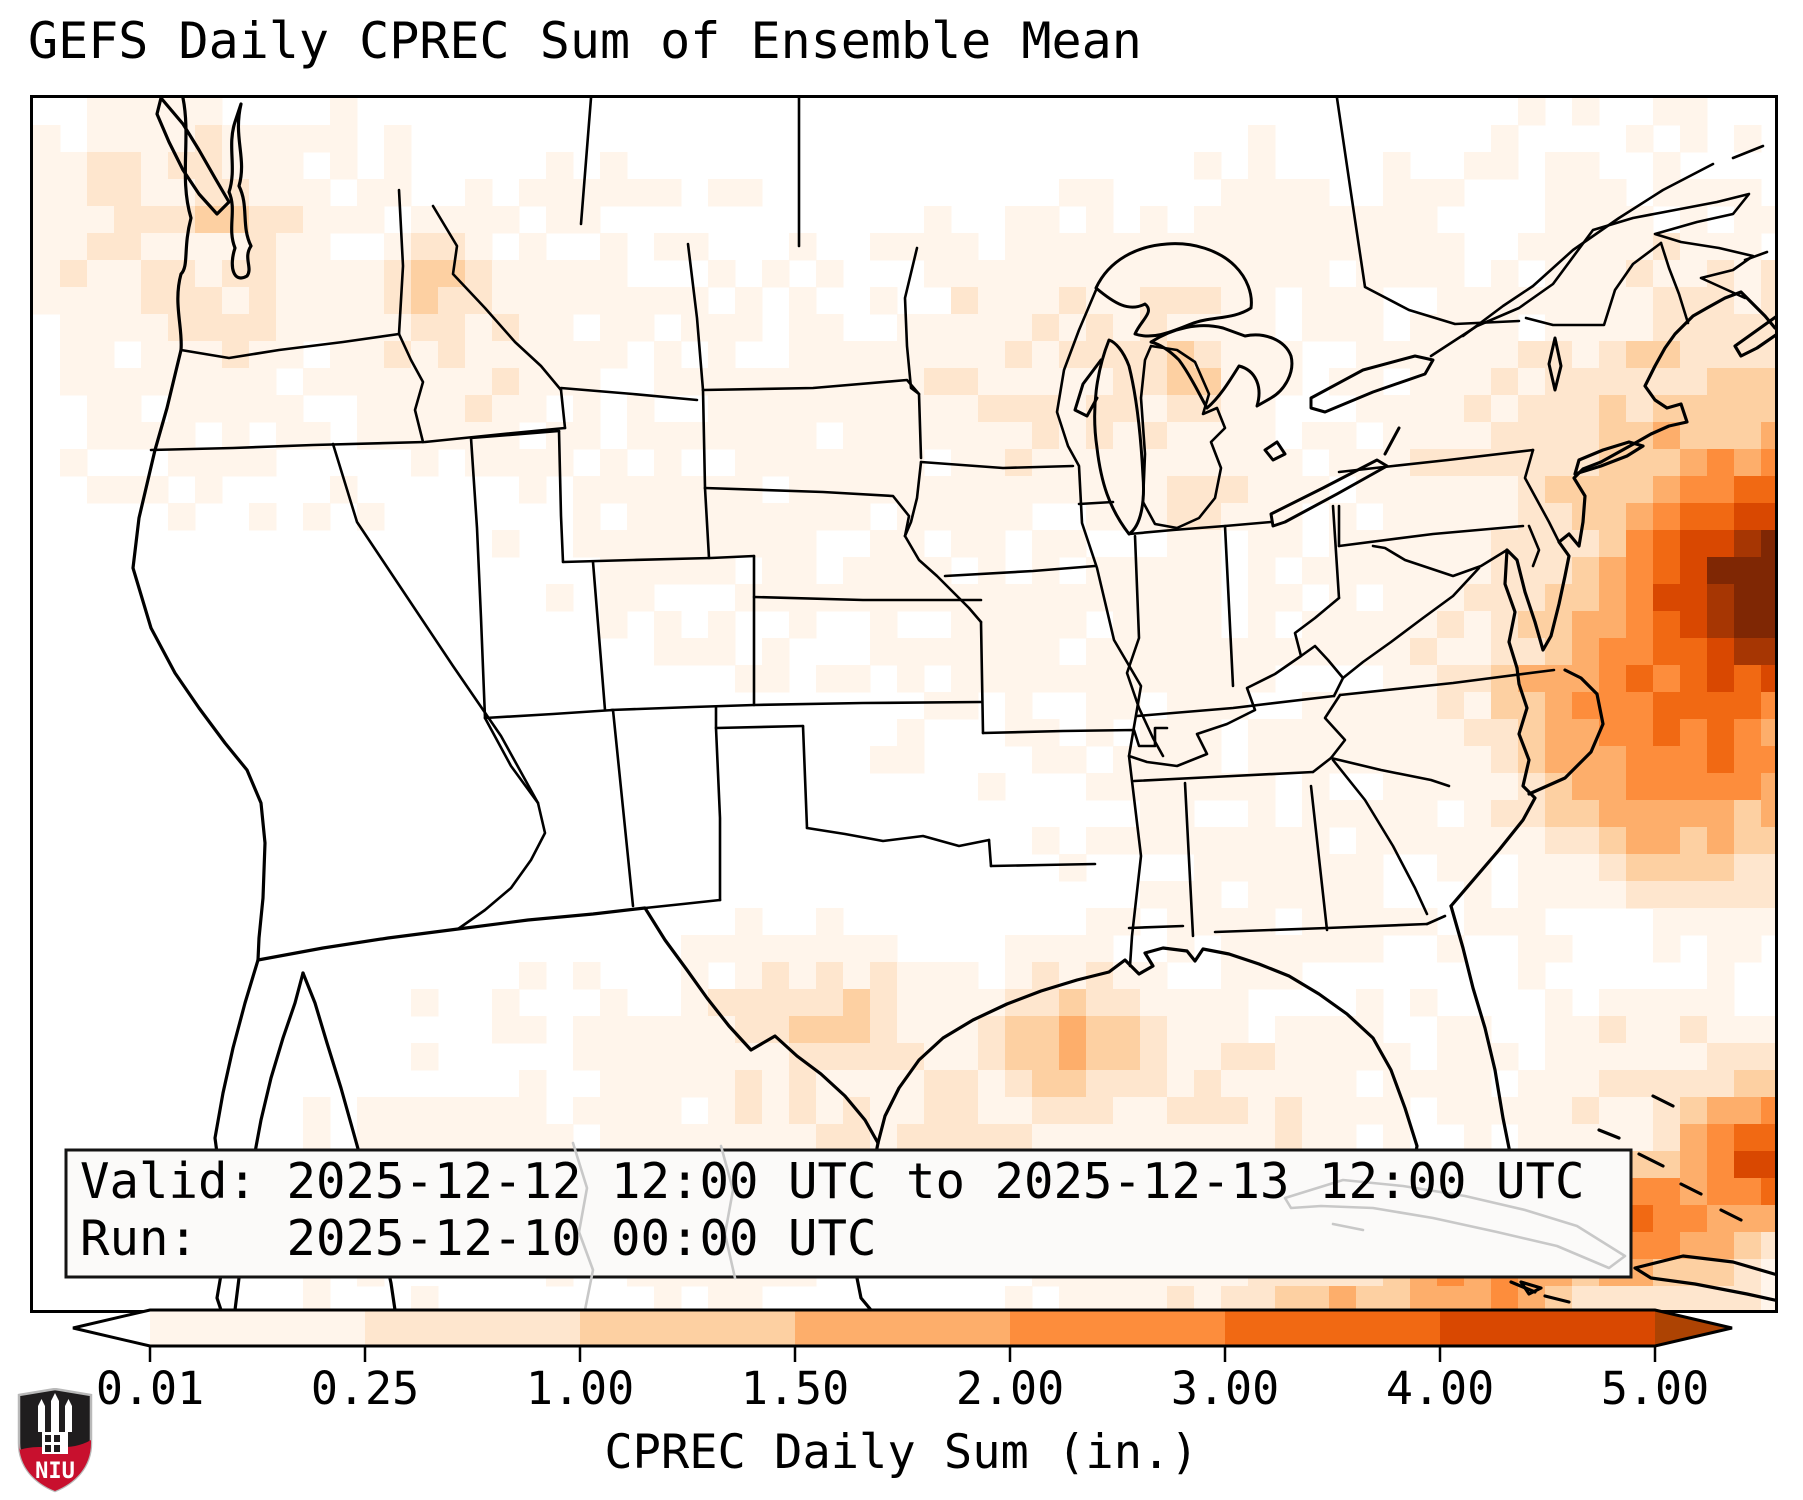 The image size is (1803, 1500). What do you see at coordinates (1333, 1328) in the screenshot?
I see `colorbar-segment` at bounding box center [1333, 1328].